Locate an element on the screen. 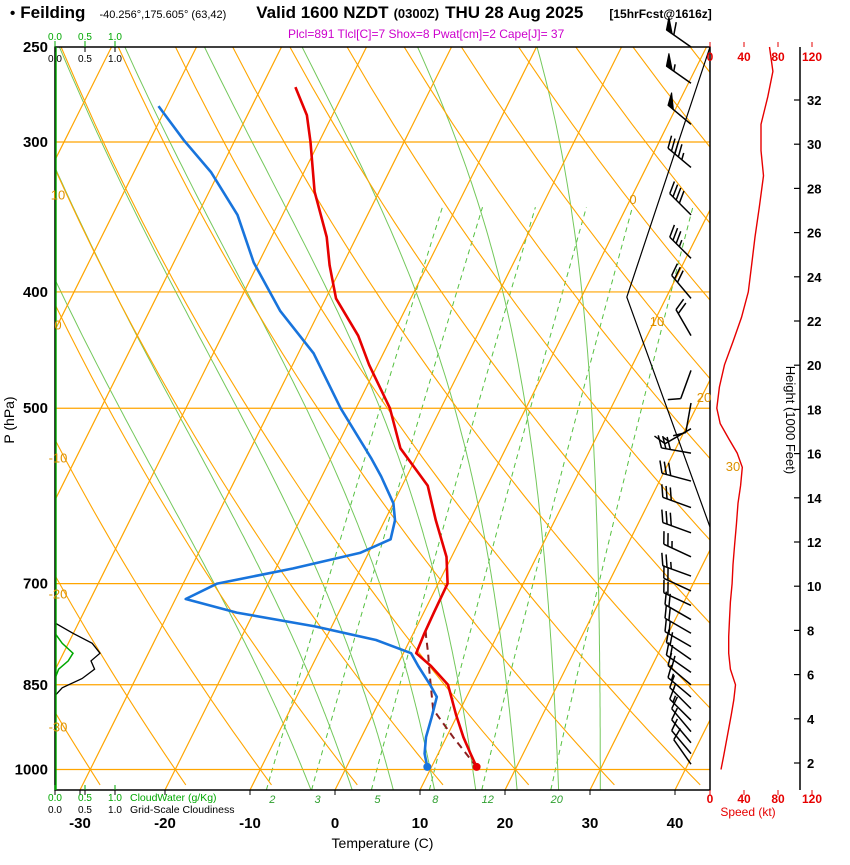 Image resolution: width=850 pixels, height=865 pixels. pressure-tick-label: 850 is located at coordinates (35, 685).